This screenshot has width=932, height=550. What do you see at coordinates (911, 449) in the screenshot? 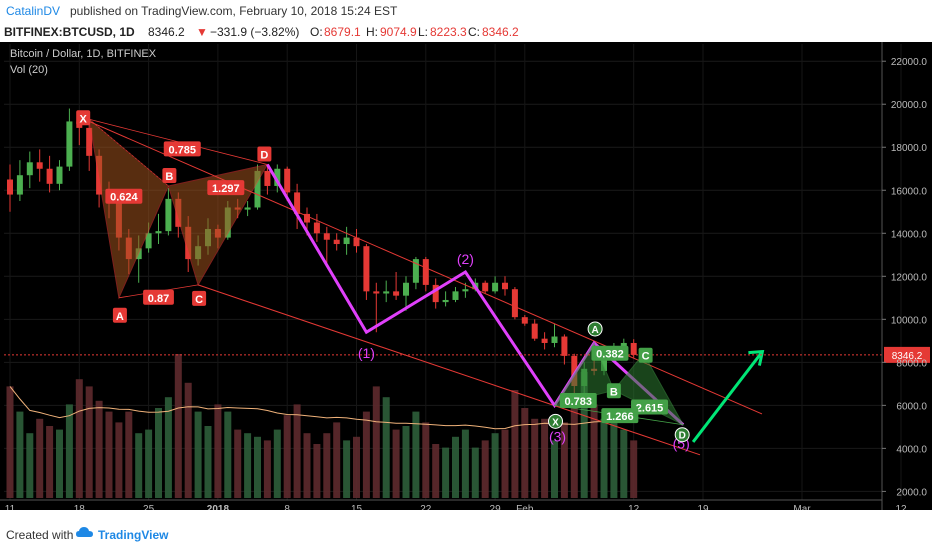
I see `price-tick-label: 4000.0` at bounding box center [911, 449].